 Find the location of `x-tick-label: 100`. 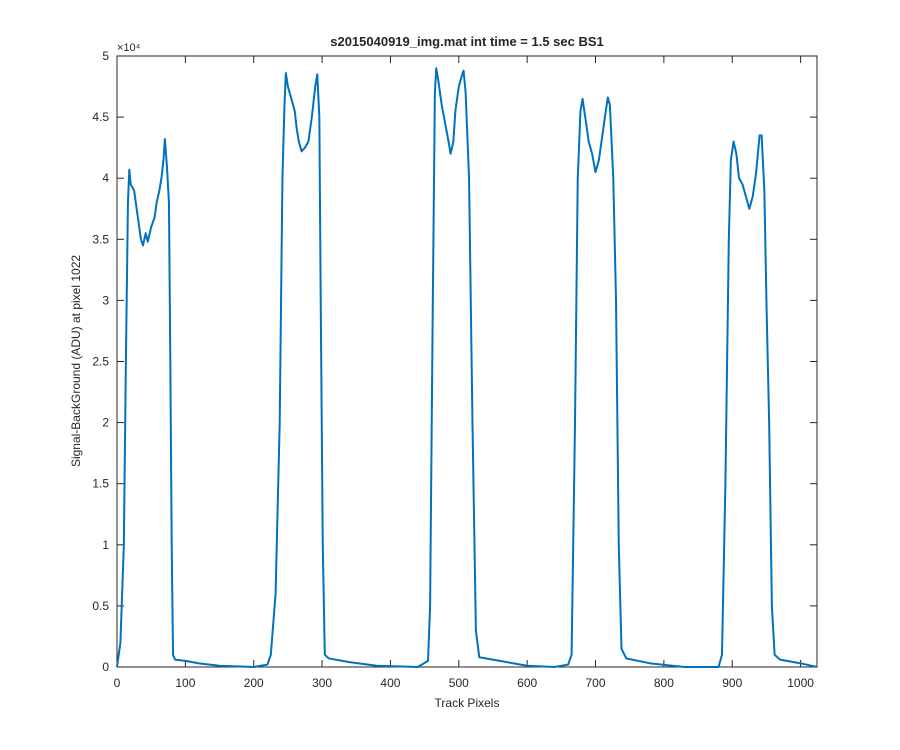

x-tick-label: 100 is located at coordinates (185, 683).